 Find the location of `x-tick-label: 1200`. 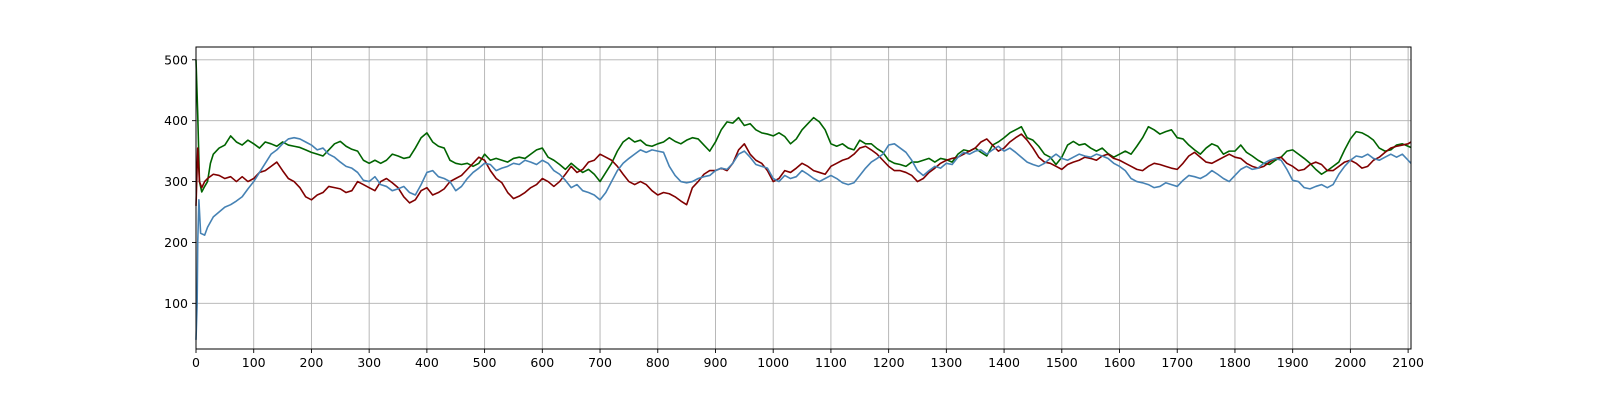

x-tick-label: 1200 is located at coordinates (889, 362).